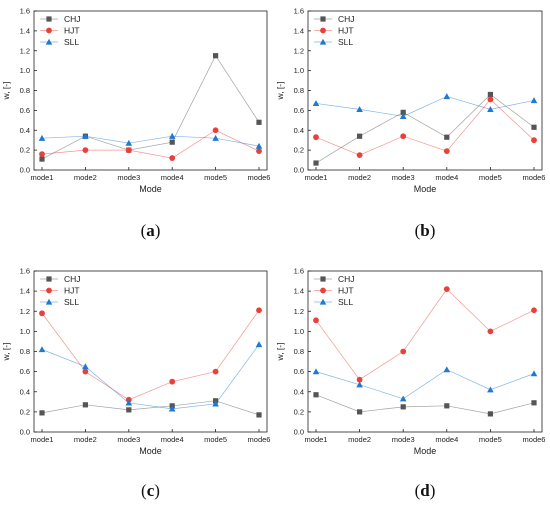 This screenshot has height=509, width=550. I want to click on panel-label: (c), so click(150, 490).